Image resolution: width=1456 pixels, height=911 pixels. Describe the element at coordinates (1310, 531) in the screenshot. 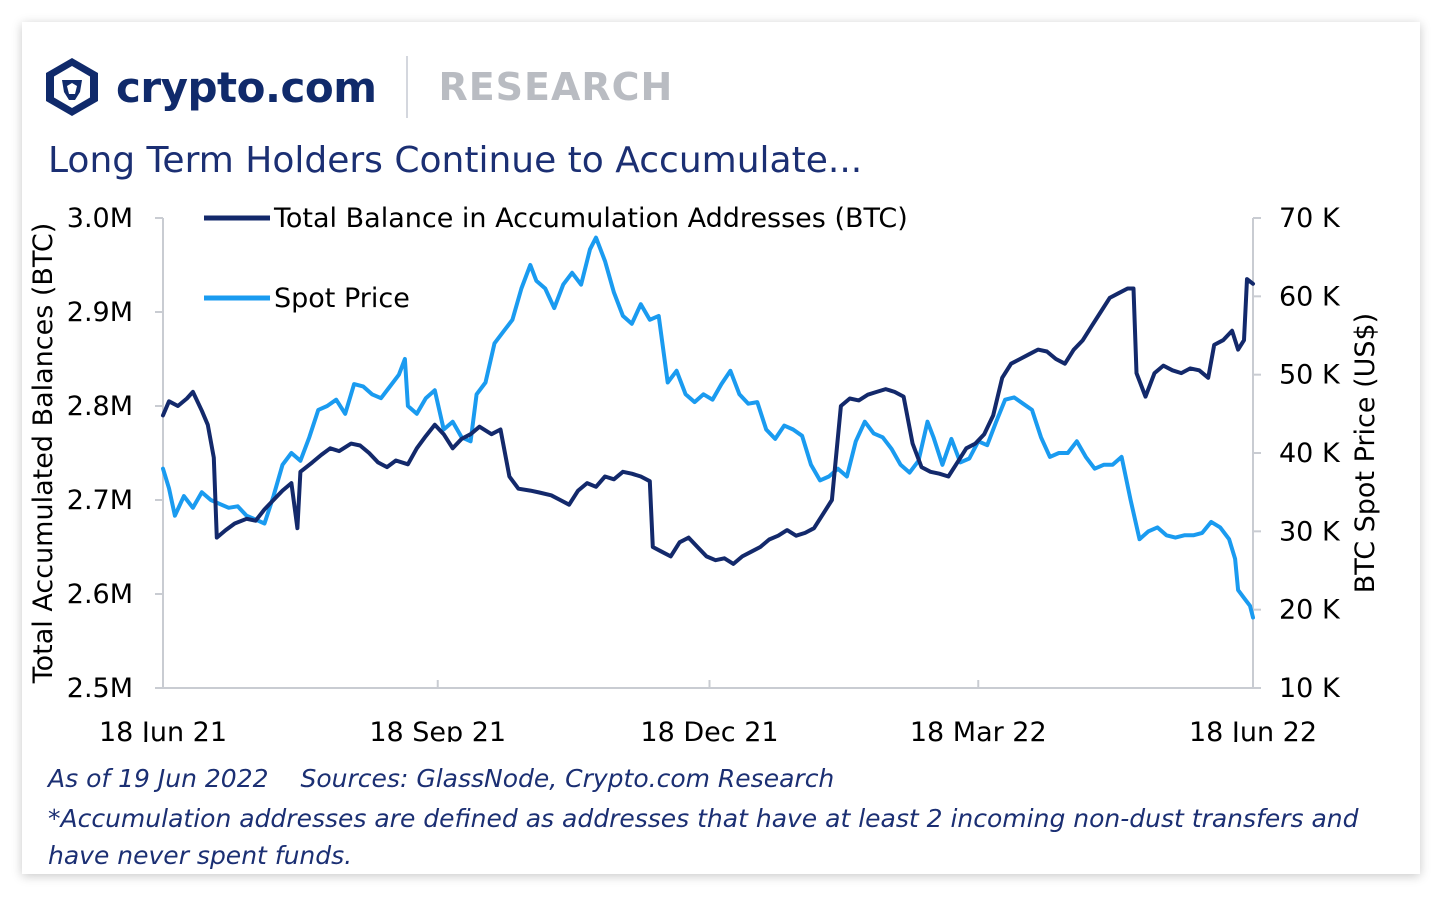

I see `y-right-tick-label: 30 K` at that location.